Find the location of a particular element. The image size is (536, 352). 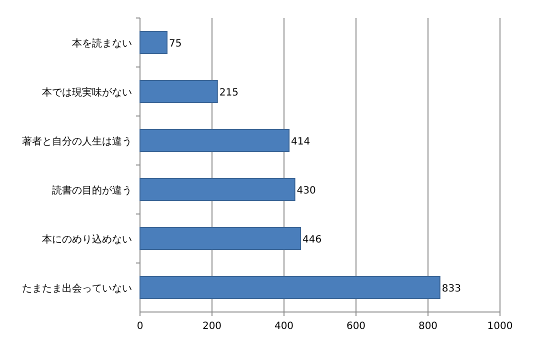

y-tick-label: 本では現実味がない is located at coordinates (87, 92).